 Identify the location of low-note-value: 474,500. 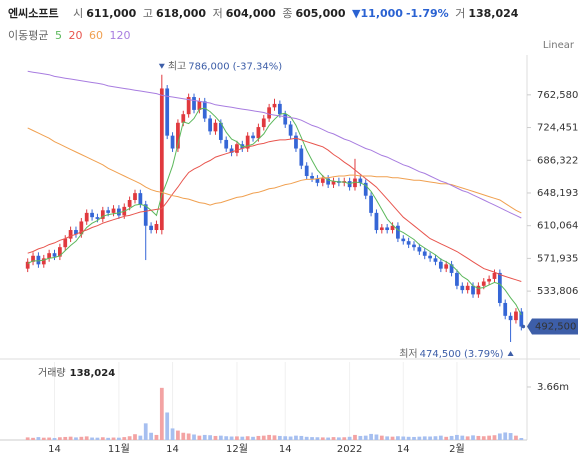
(440, 354).